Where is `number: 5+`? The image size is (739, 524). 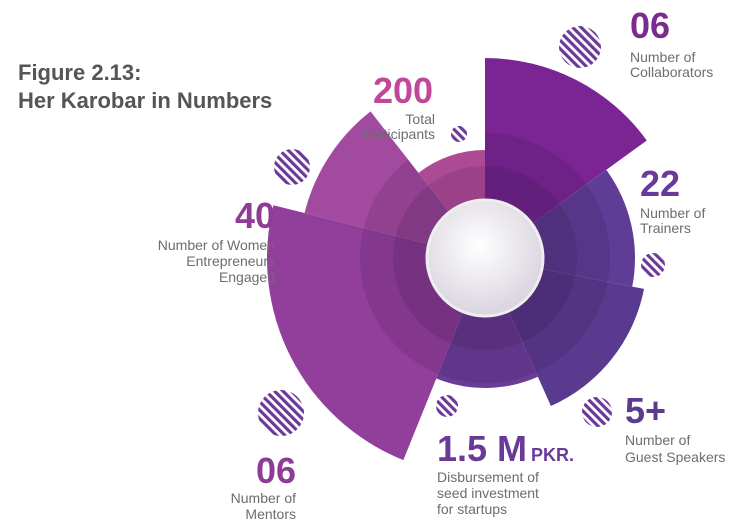 number: 5+ is located at coordinates (645, 410).